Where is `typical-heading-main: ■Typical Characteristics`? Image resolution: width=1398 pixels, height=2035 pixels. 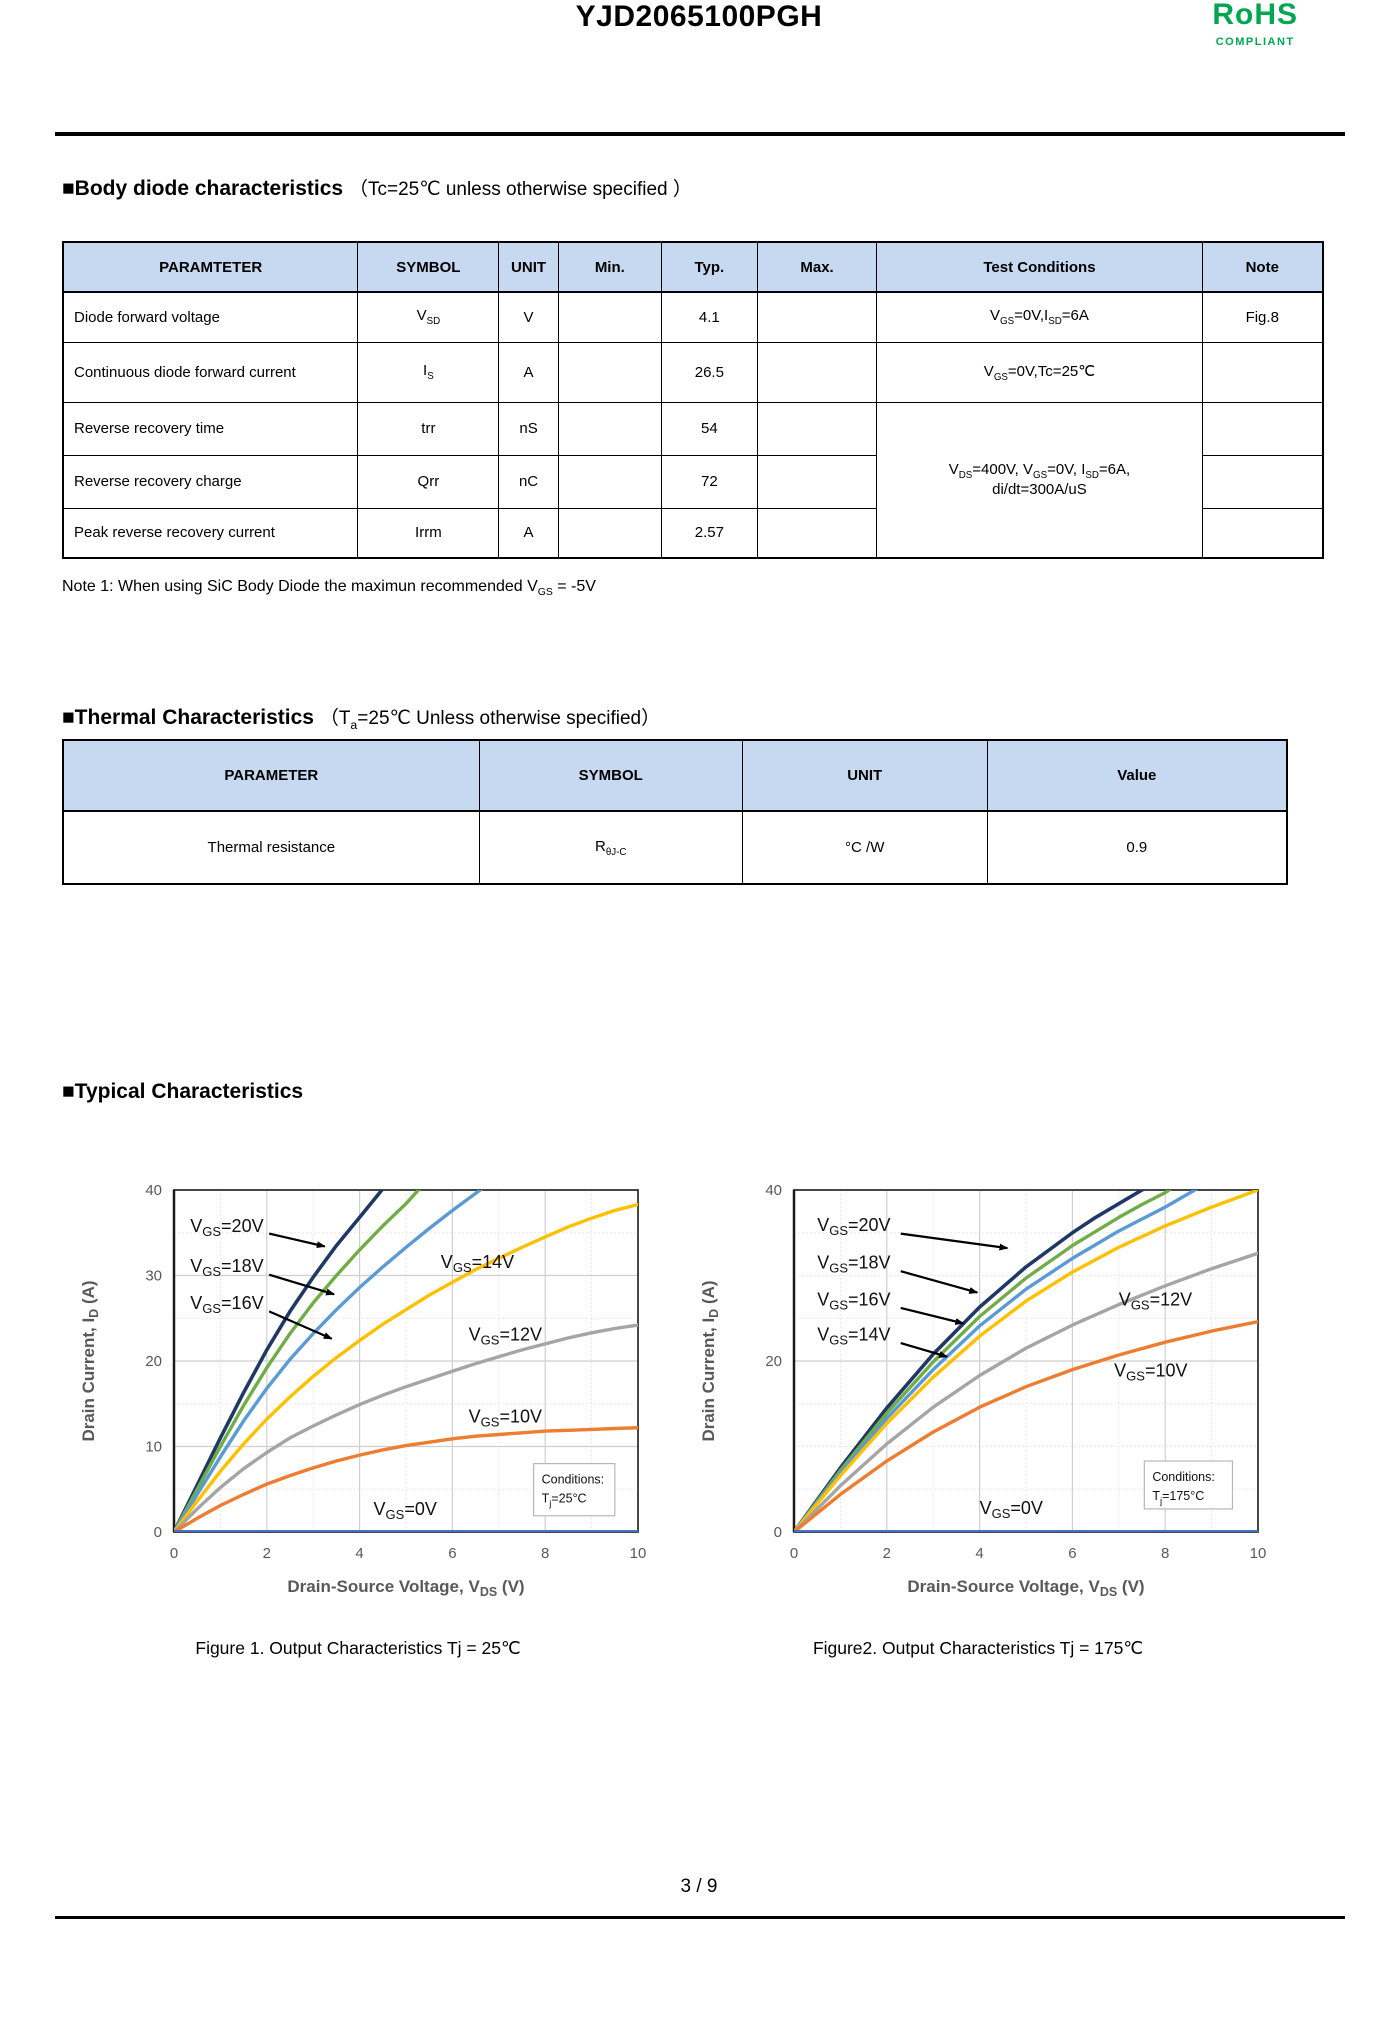 typical-heading-main: ■Typical Characteristics is located at coordinates (183, 1091).